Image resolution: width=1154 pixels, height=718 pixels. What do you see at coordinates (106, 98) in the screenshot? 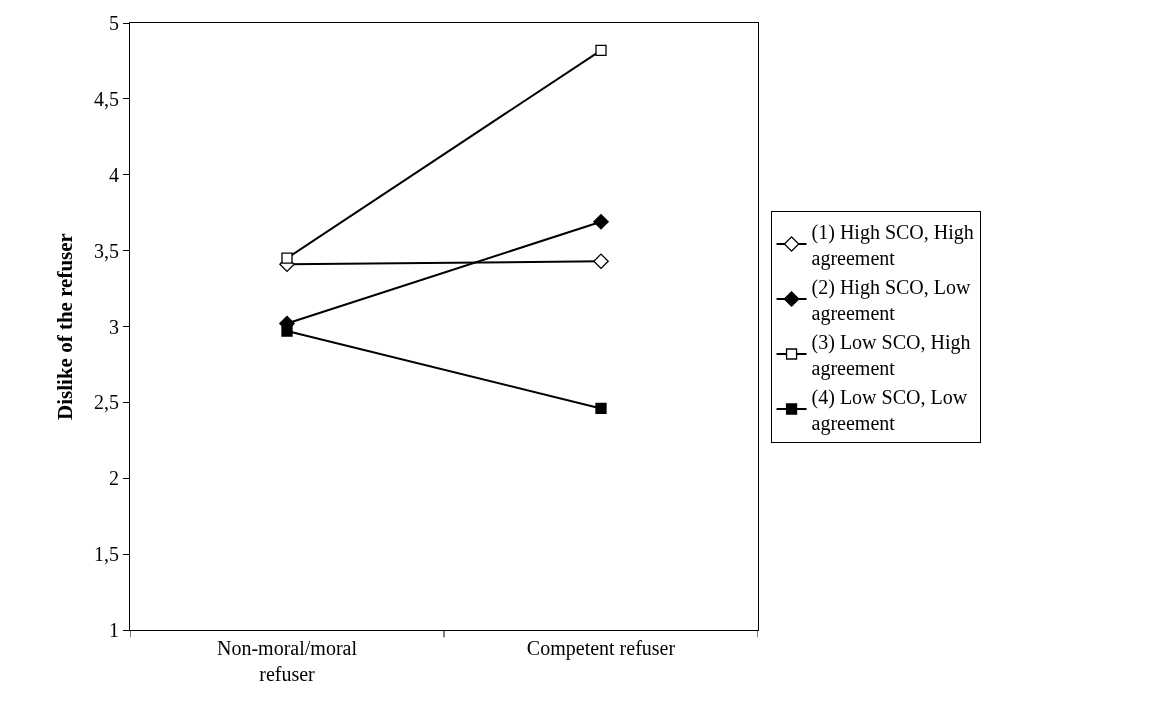
I see `y-tick-label: 4,5` at bounding box center [106, 98].